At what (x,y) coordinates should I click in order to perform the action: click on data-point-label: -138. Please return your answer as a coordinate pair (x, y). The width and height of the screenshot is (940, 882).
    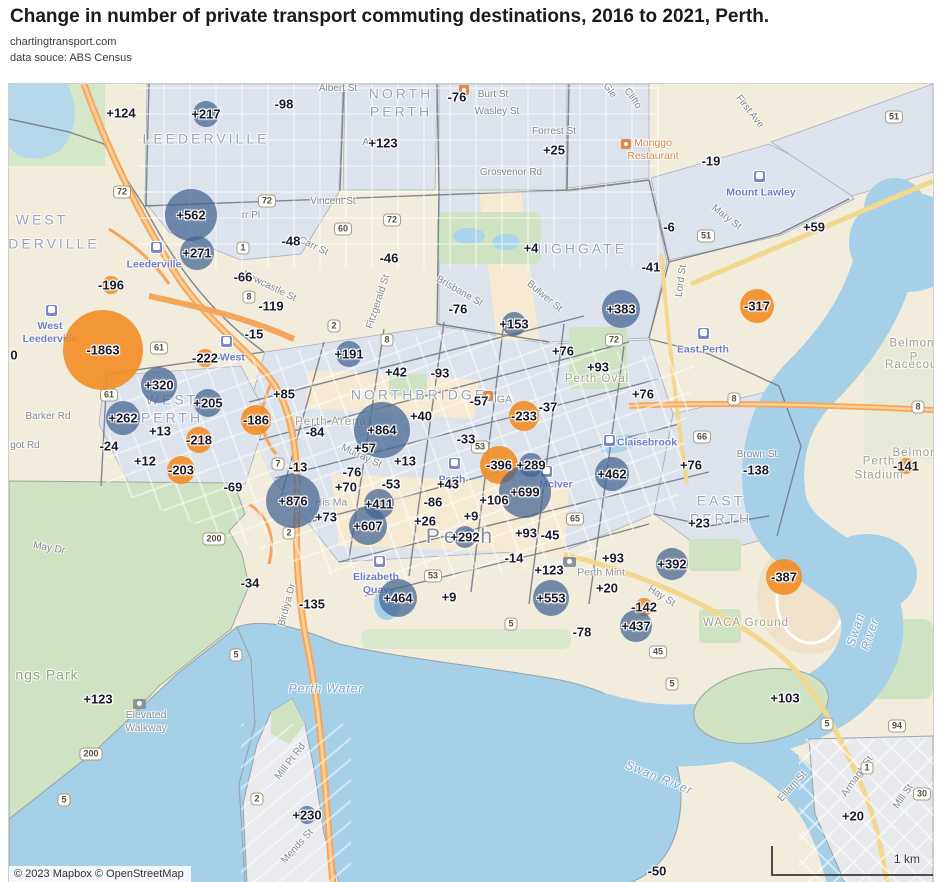
    Looking at the image, I should click on (756, 470).